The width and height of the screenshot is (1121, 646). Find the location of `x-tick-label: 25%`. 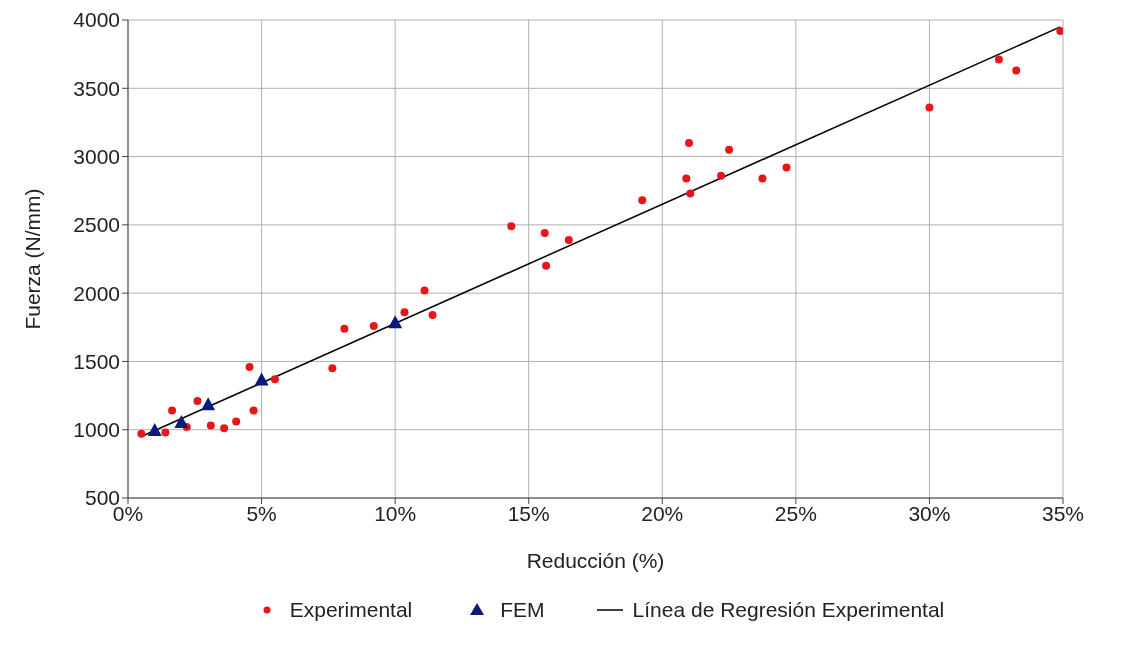

x-tick-label: 25% is located at coordinates (795, 513).